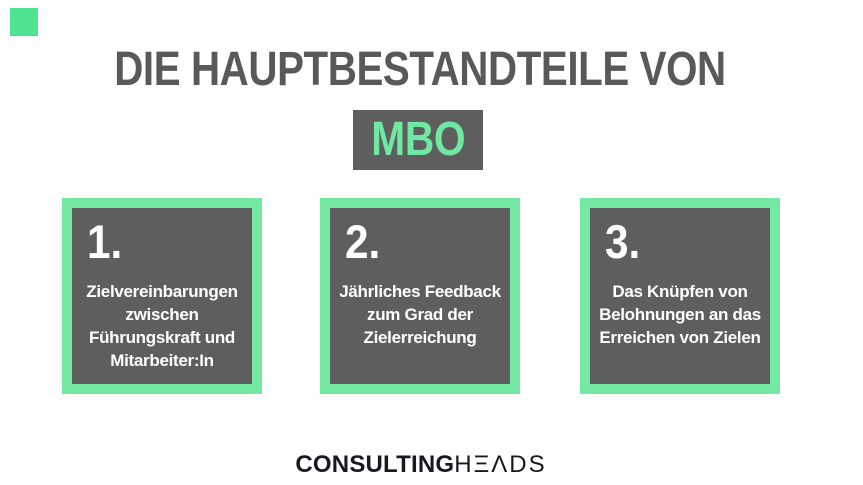  Describe the element at coordinates (500, 464) in the screenshot. I see `brand-logo-heads: HΞΛDS` at that location.